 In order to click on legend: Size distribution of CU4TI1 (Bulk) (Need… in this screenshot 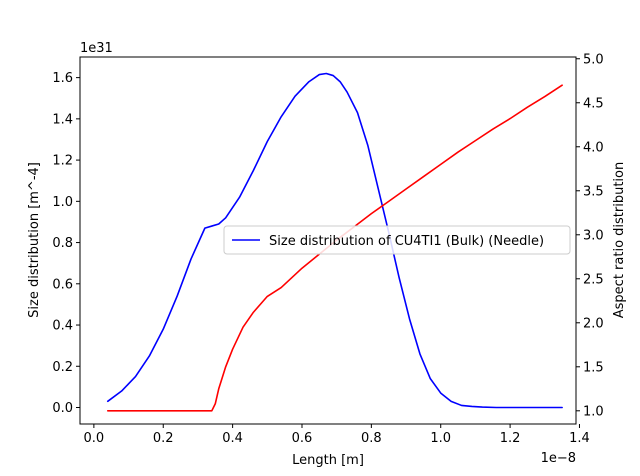, I will do `click(397, 240)`.